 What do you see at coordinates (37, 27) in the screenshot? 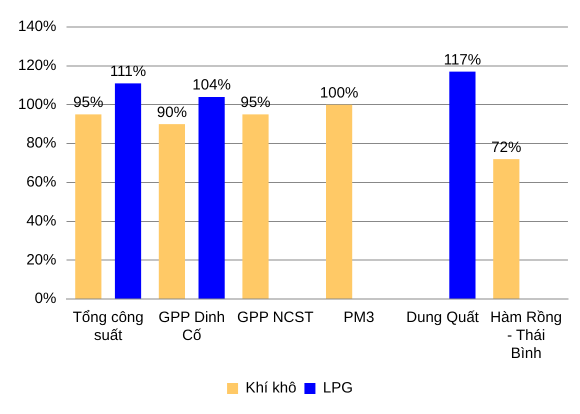
I see `y-tick-label: 140%` at bounding box center [37, 27].